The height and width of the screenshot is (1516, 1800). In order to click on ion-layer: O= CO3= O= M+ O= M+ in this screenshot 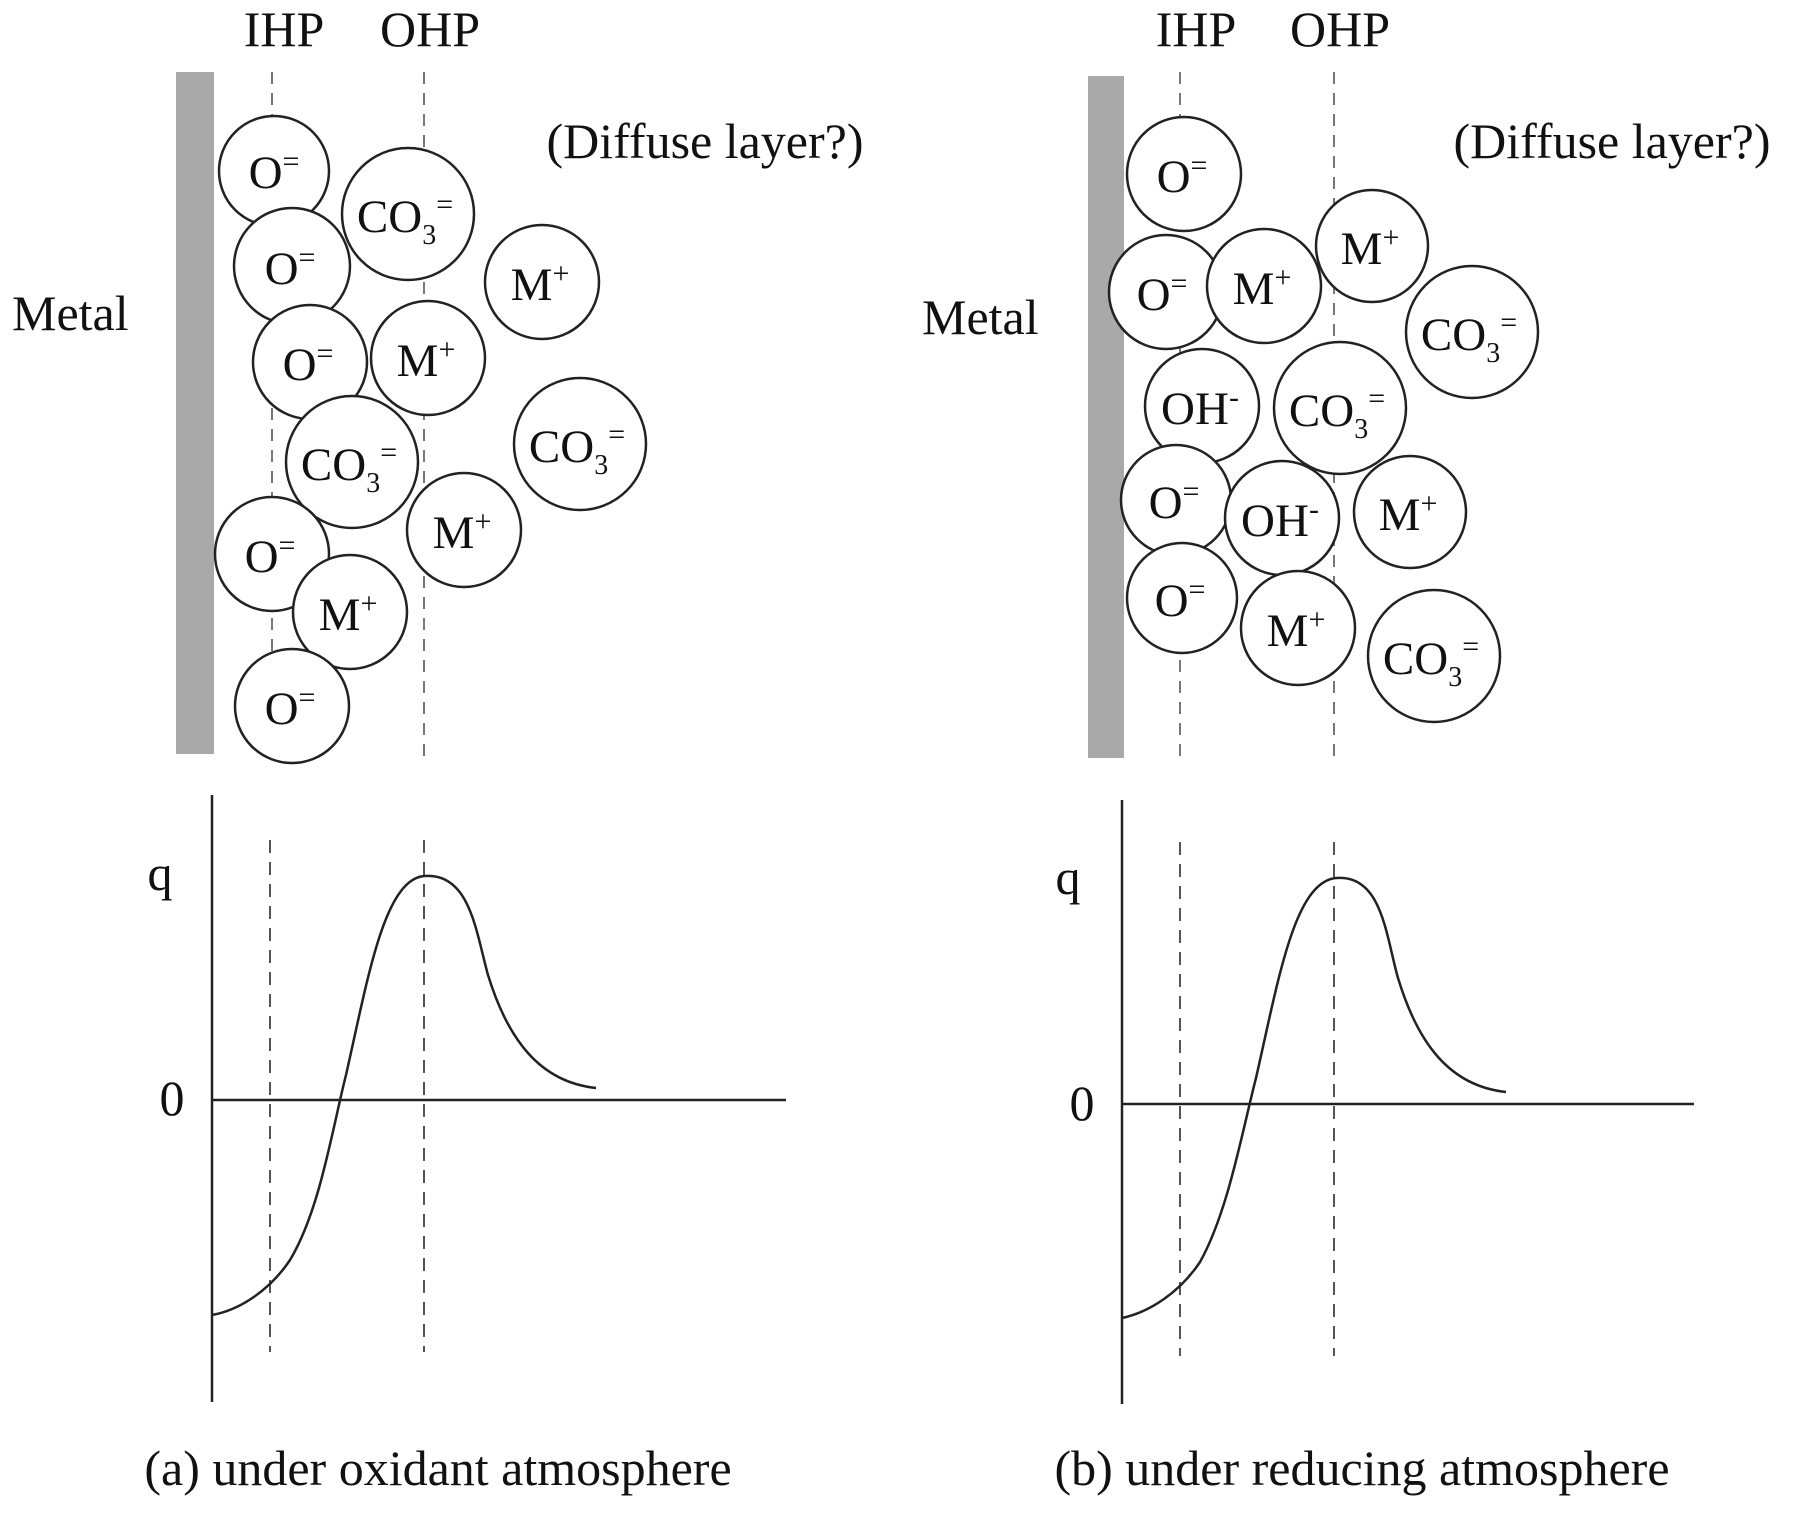, I will do `click(430, 439)`.